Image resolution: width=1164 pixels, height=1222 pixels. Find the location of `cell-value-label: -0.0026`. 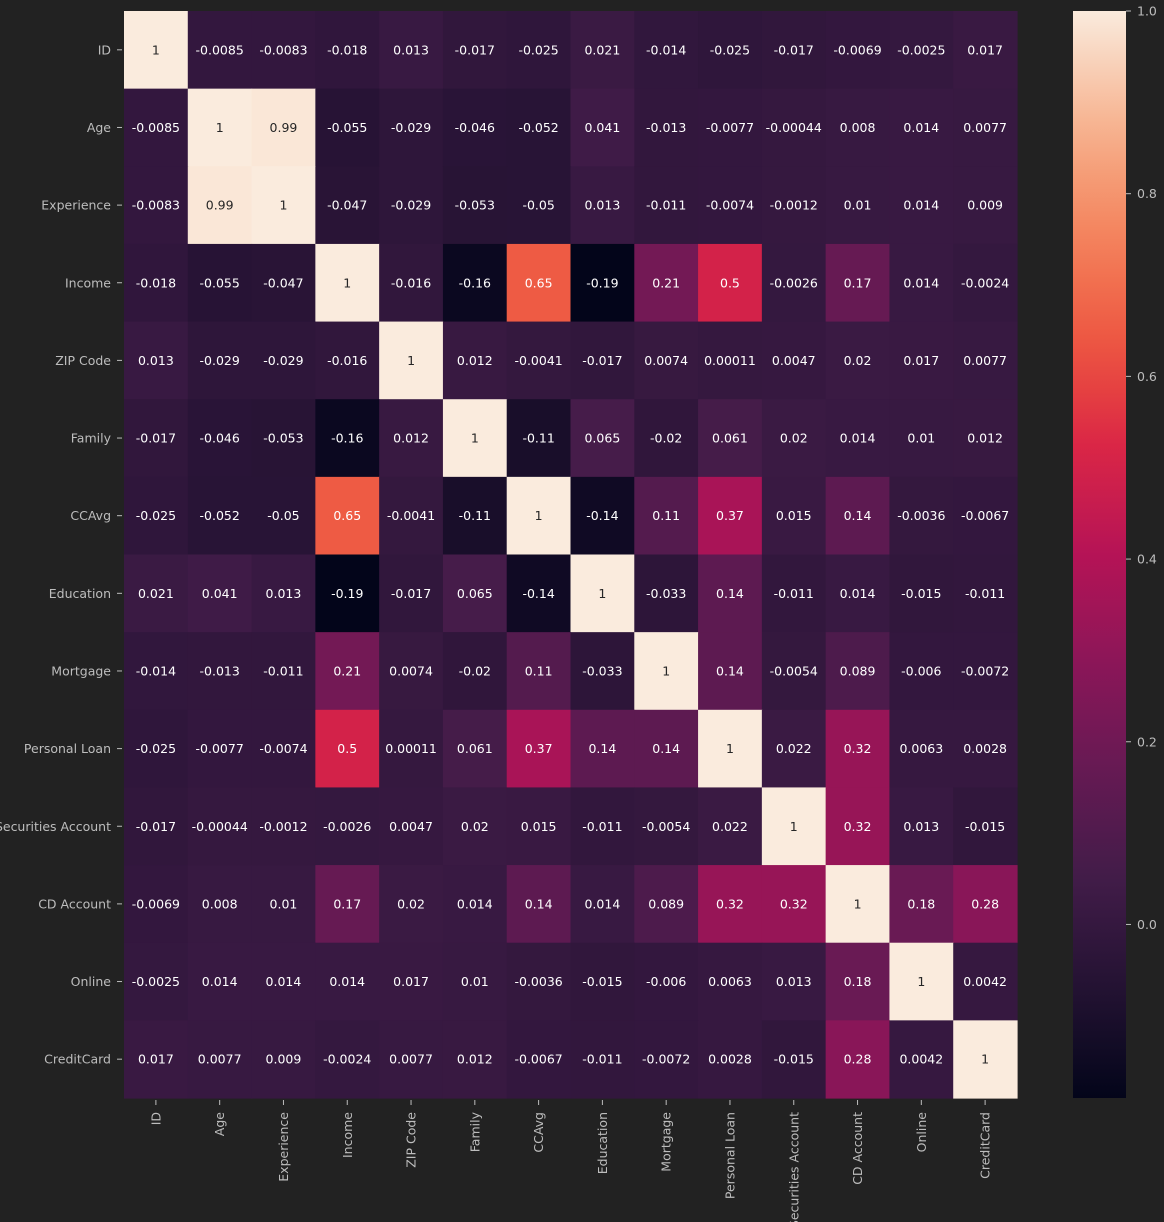

cell-value-label: -0.0026 is located at coordinates (347, 826).